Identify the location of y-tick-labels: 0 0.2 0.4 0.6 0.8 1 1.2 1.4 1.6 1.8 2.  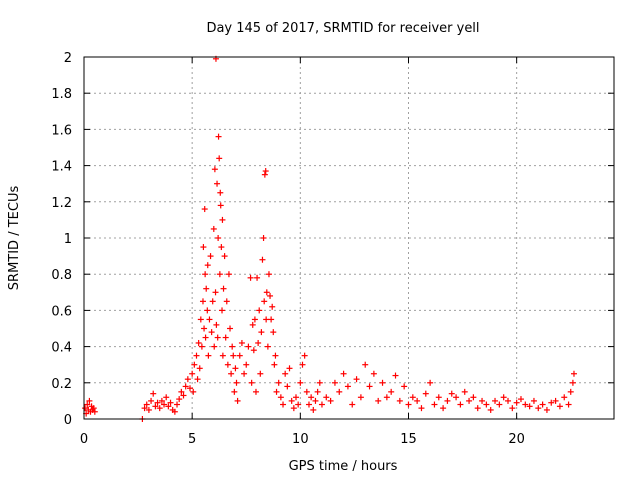
(61, 239).